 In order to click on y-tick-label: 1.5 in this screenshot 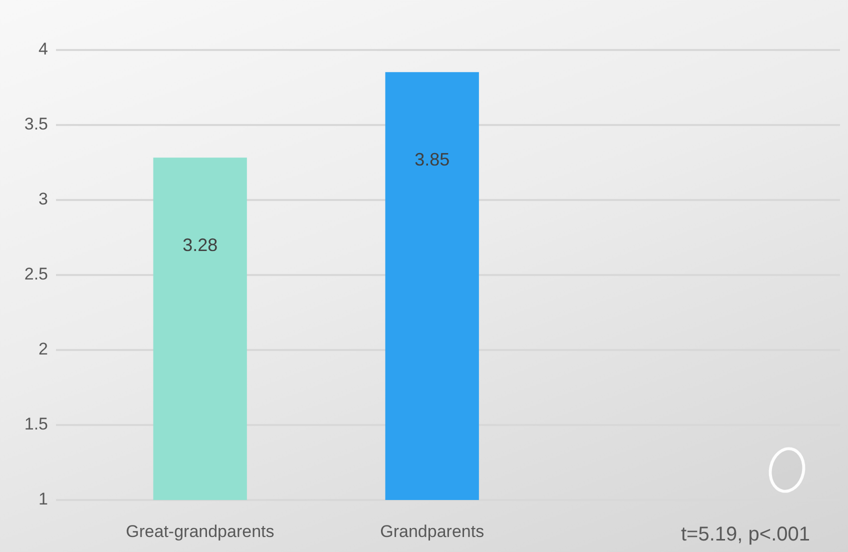, I will do `click(36, 424)`.